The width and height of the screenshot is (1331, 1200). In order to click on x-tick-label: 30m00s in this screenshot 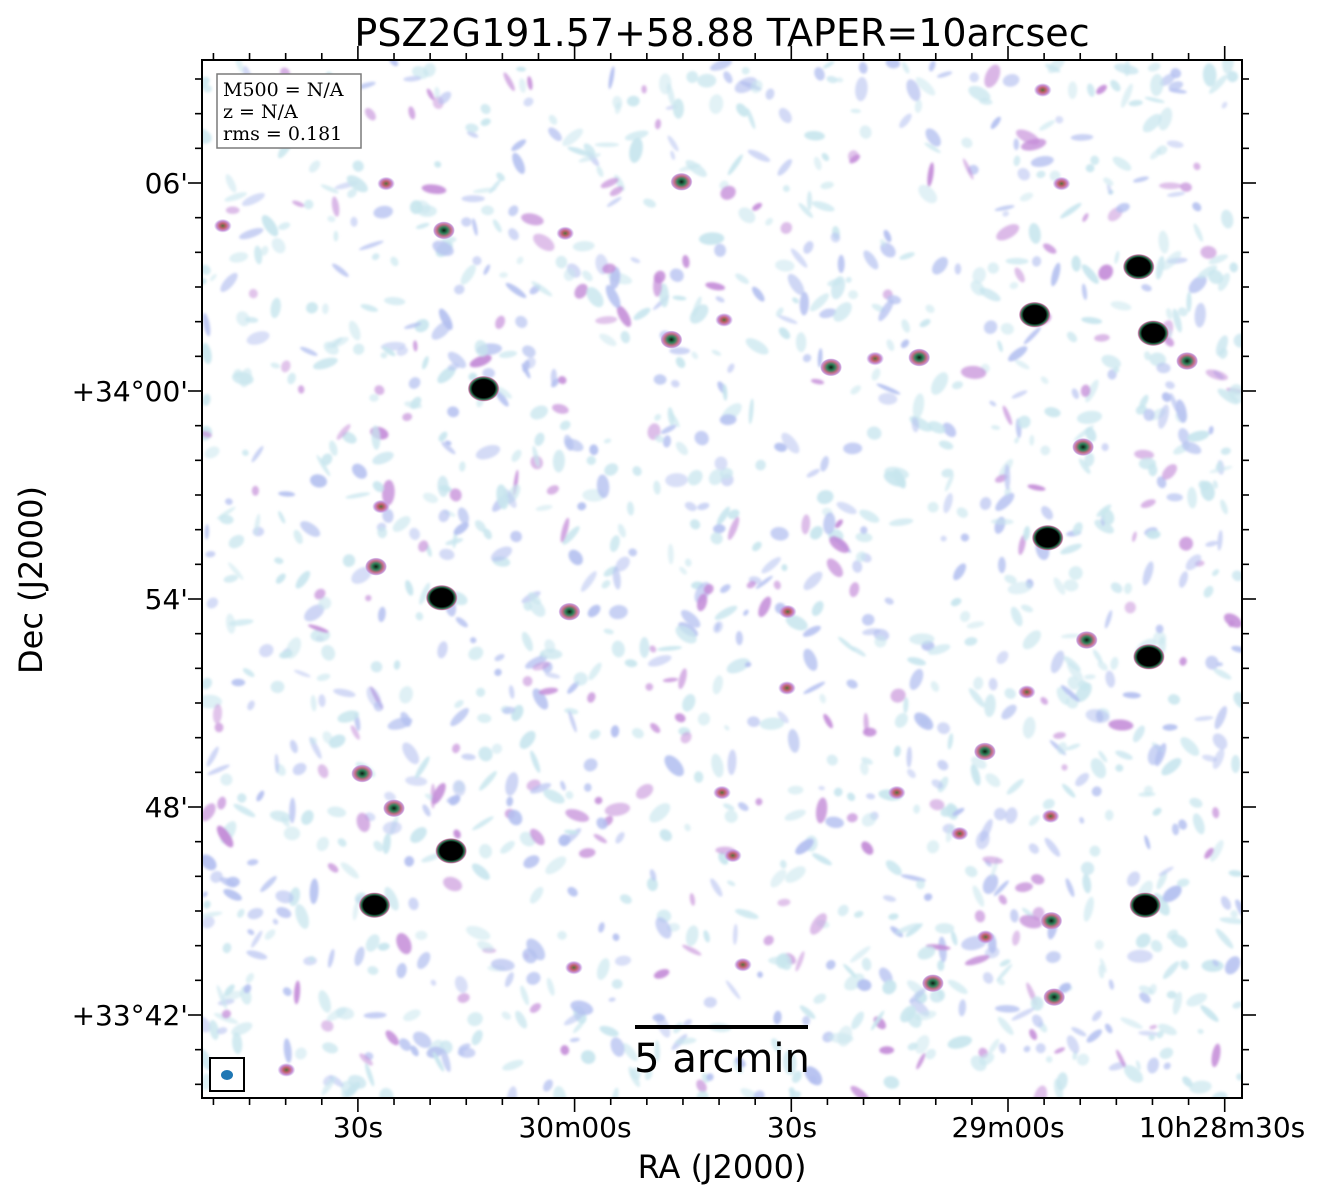, I will do `click(574, 1127)`.